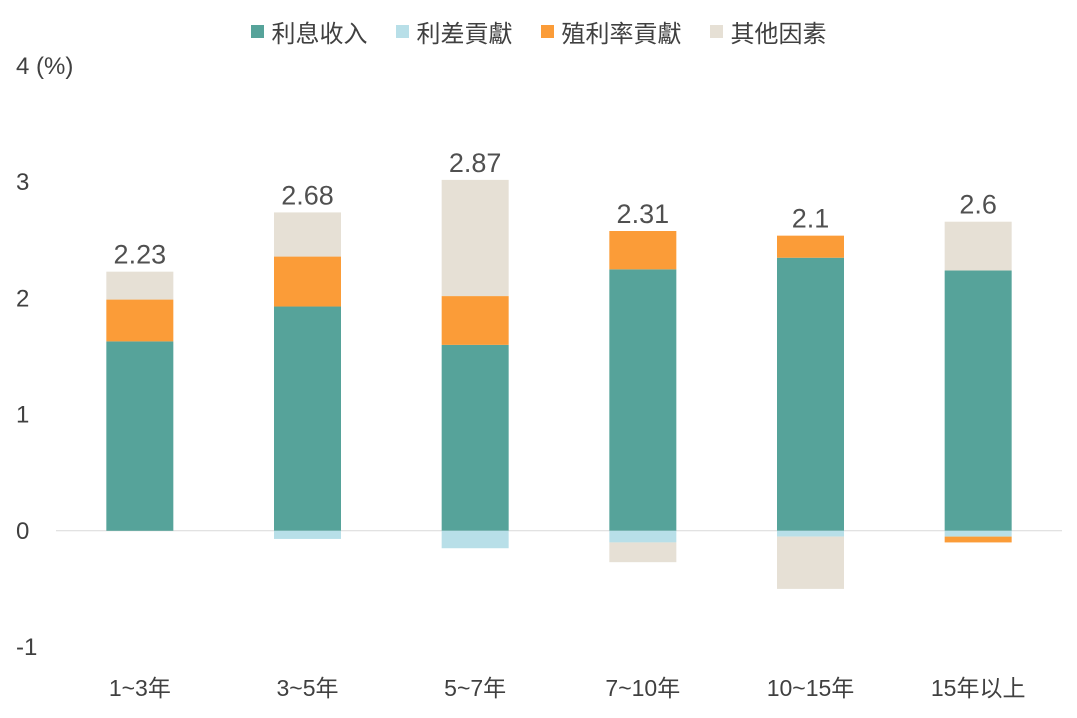  Describe the element at coordinates (978, 205) in the screenshot. I see `total-label: 2.6` at that location.